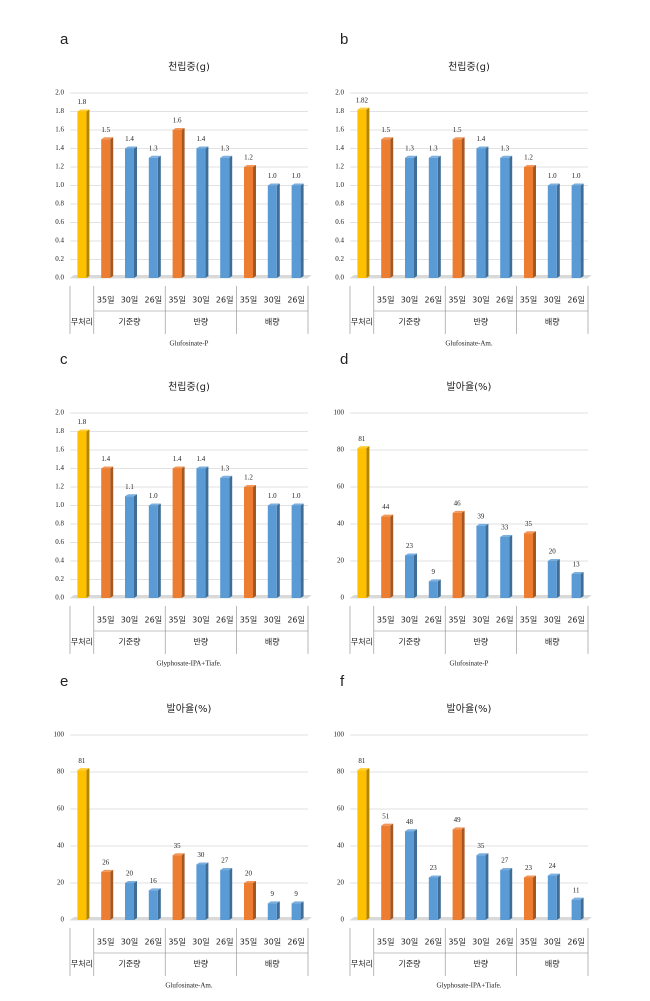 The height and width of the screenshot is (1001, 650). Describe the element at coordinates (129, 487) in the screenshot. I see `value-label: 1.1` at that location.